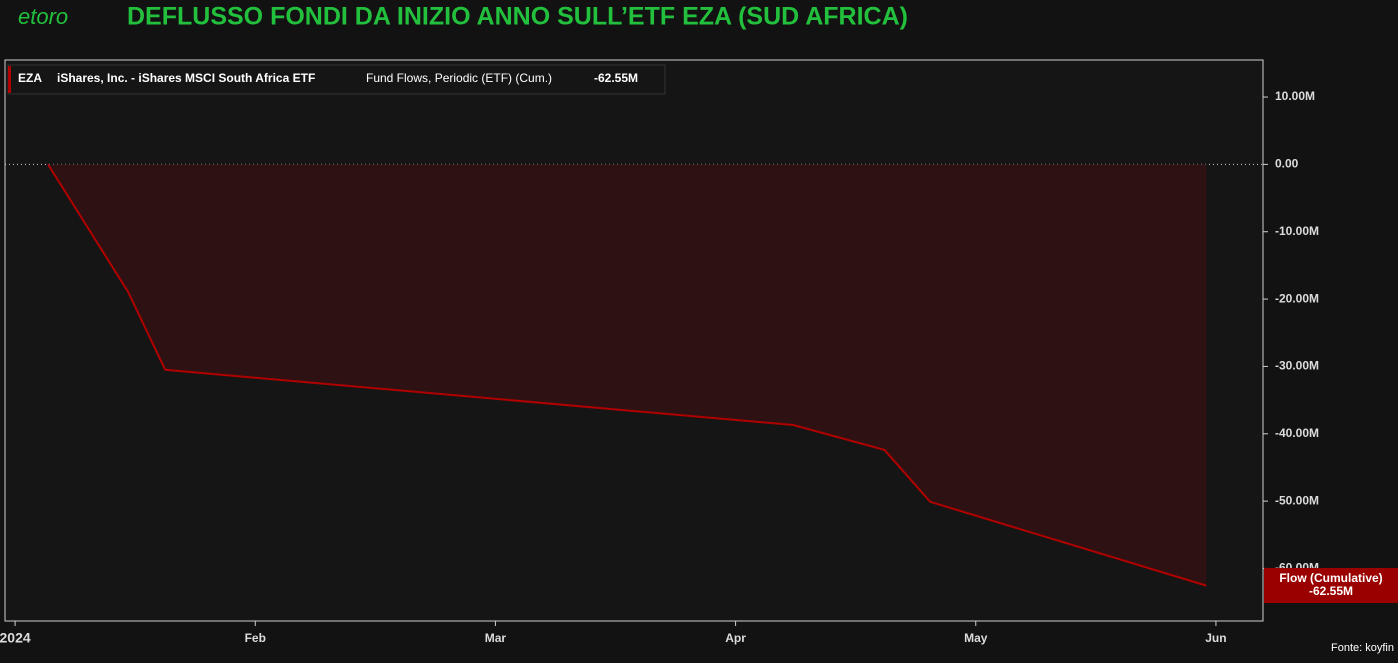  What do you see at coordinates (976, 638) in the screenshot?
I see `x-tick-label: May` at bounding box center [976, 638].